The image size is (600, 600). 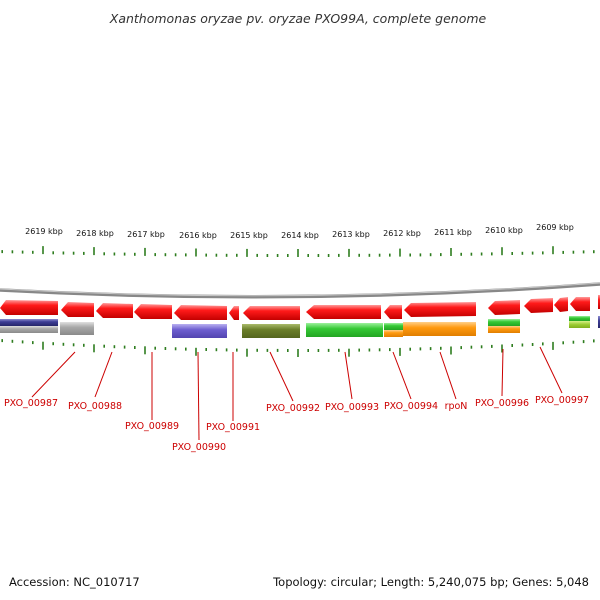 I want to click on accession: Accession: NC_010717, so click(x=74, y=582).